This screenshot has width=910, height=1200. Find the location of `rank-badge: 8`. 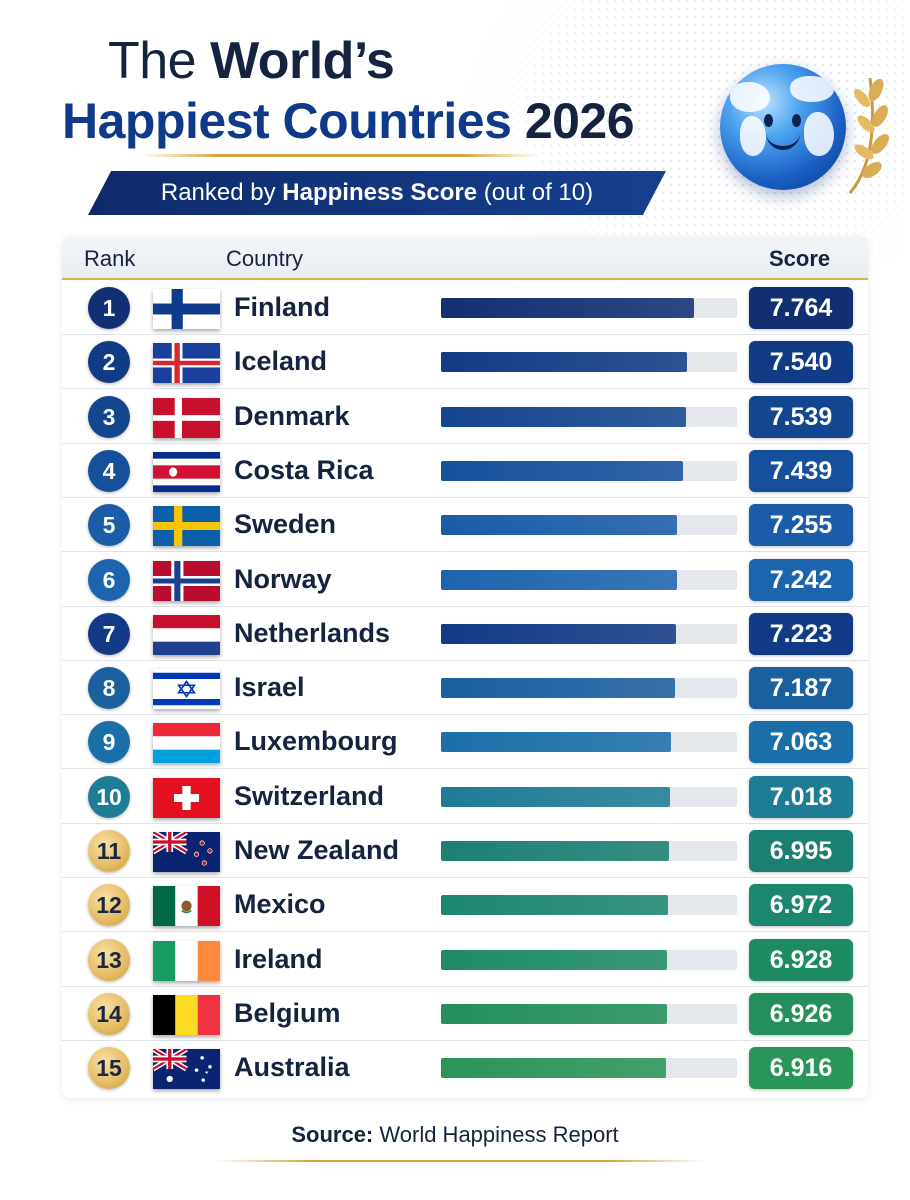

rank-badge: 8 is located at coordinates (109, 688).